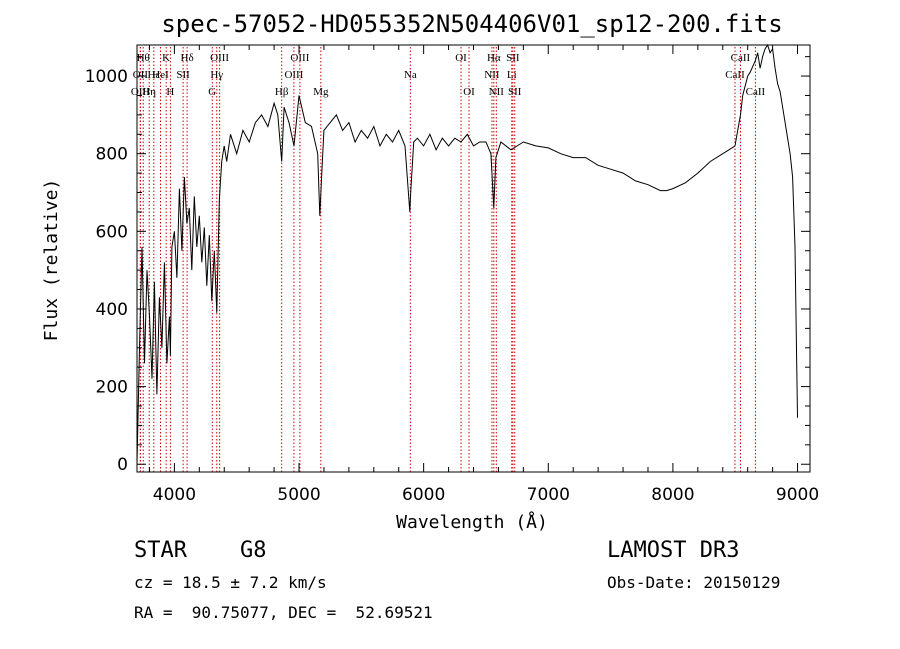  Describe the element at coordinates (410, 75) in the screenshot. I see `line-label-na: Na` at that location.